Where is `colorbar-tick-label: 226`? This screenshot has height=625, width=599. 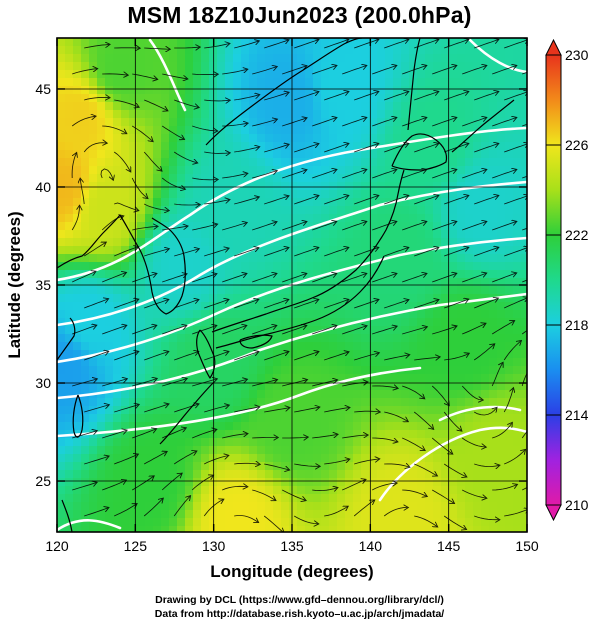 colorbar-tick-label: 226 is located at coordinates (577, 145).